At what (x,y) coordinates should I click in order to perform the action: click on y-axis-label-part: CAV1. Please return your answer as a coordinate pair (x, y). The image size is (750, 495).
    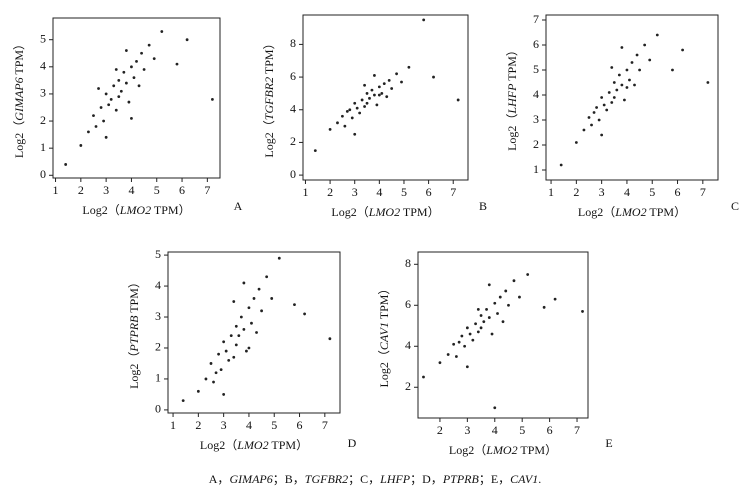
    Looking at the image, I should click on (384, 336).